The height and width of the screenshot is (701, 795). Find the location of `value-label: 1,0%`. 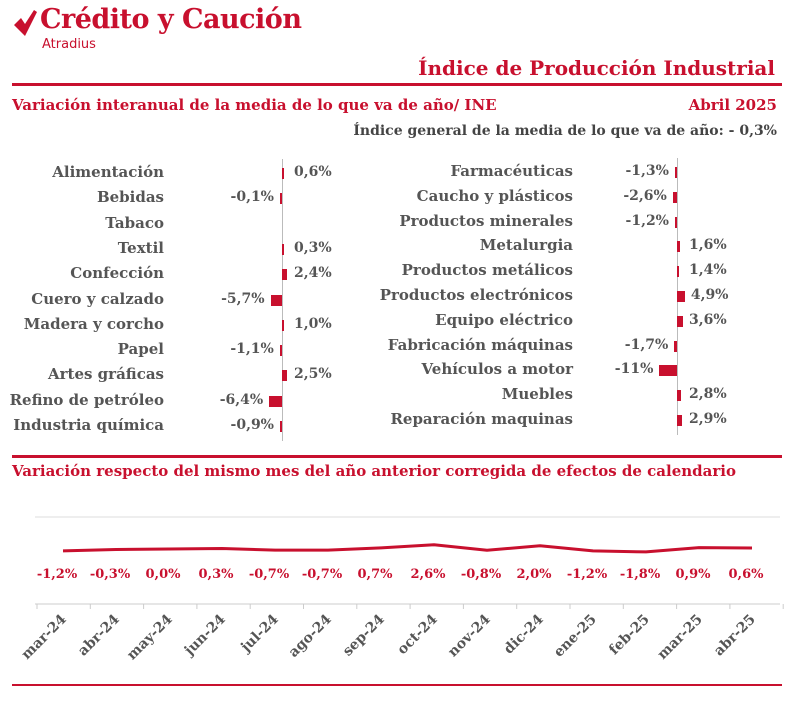

value-label: 1,0% is located at coordinates (313, 323).